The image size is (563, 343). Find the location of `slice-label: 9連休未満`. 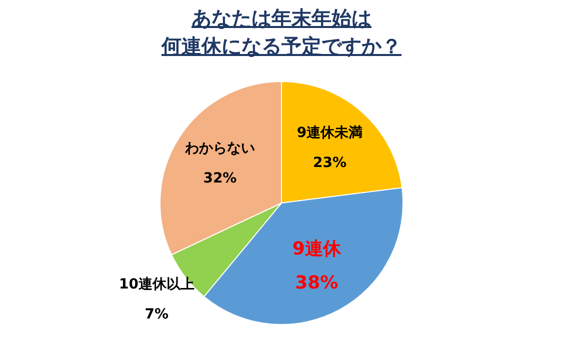

slice-label: 9連休未満 is located at coordinates (329, 132).